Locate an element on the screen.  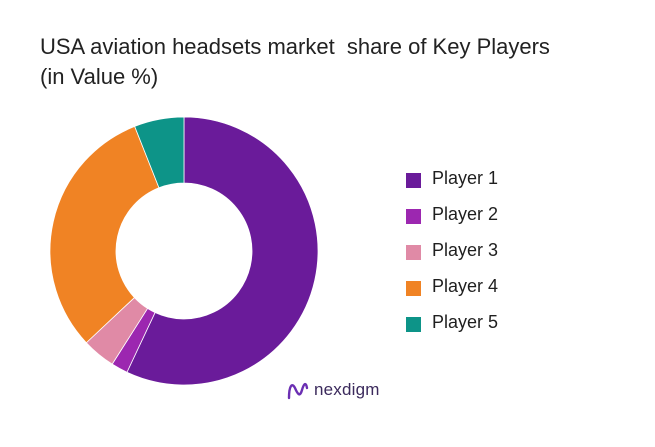
legend-label-player-5: Player 5 is located at coordinates (465, 322).